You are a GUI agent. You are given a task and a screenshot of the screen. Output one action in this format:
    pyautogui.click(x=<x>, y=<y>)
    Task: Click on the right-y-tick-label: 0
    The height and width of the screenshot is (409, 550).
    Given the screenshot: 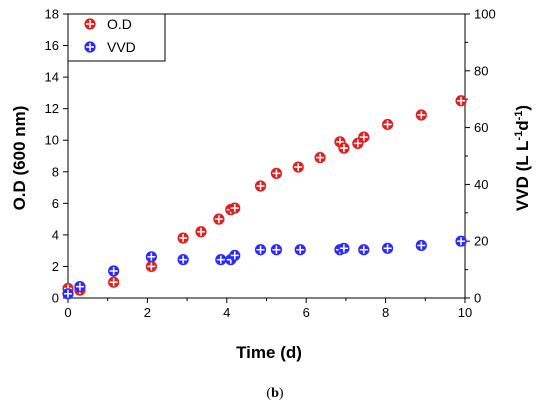 What is the action you would take?
    pyautogui.click(x=477, y=298)
    